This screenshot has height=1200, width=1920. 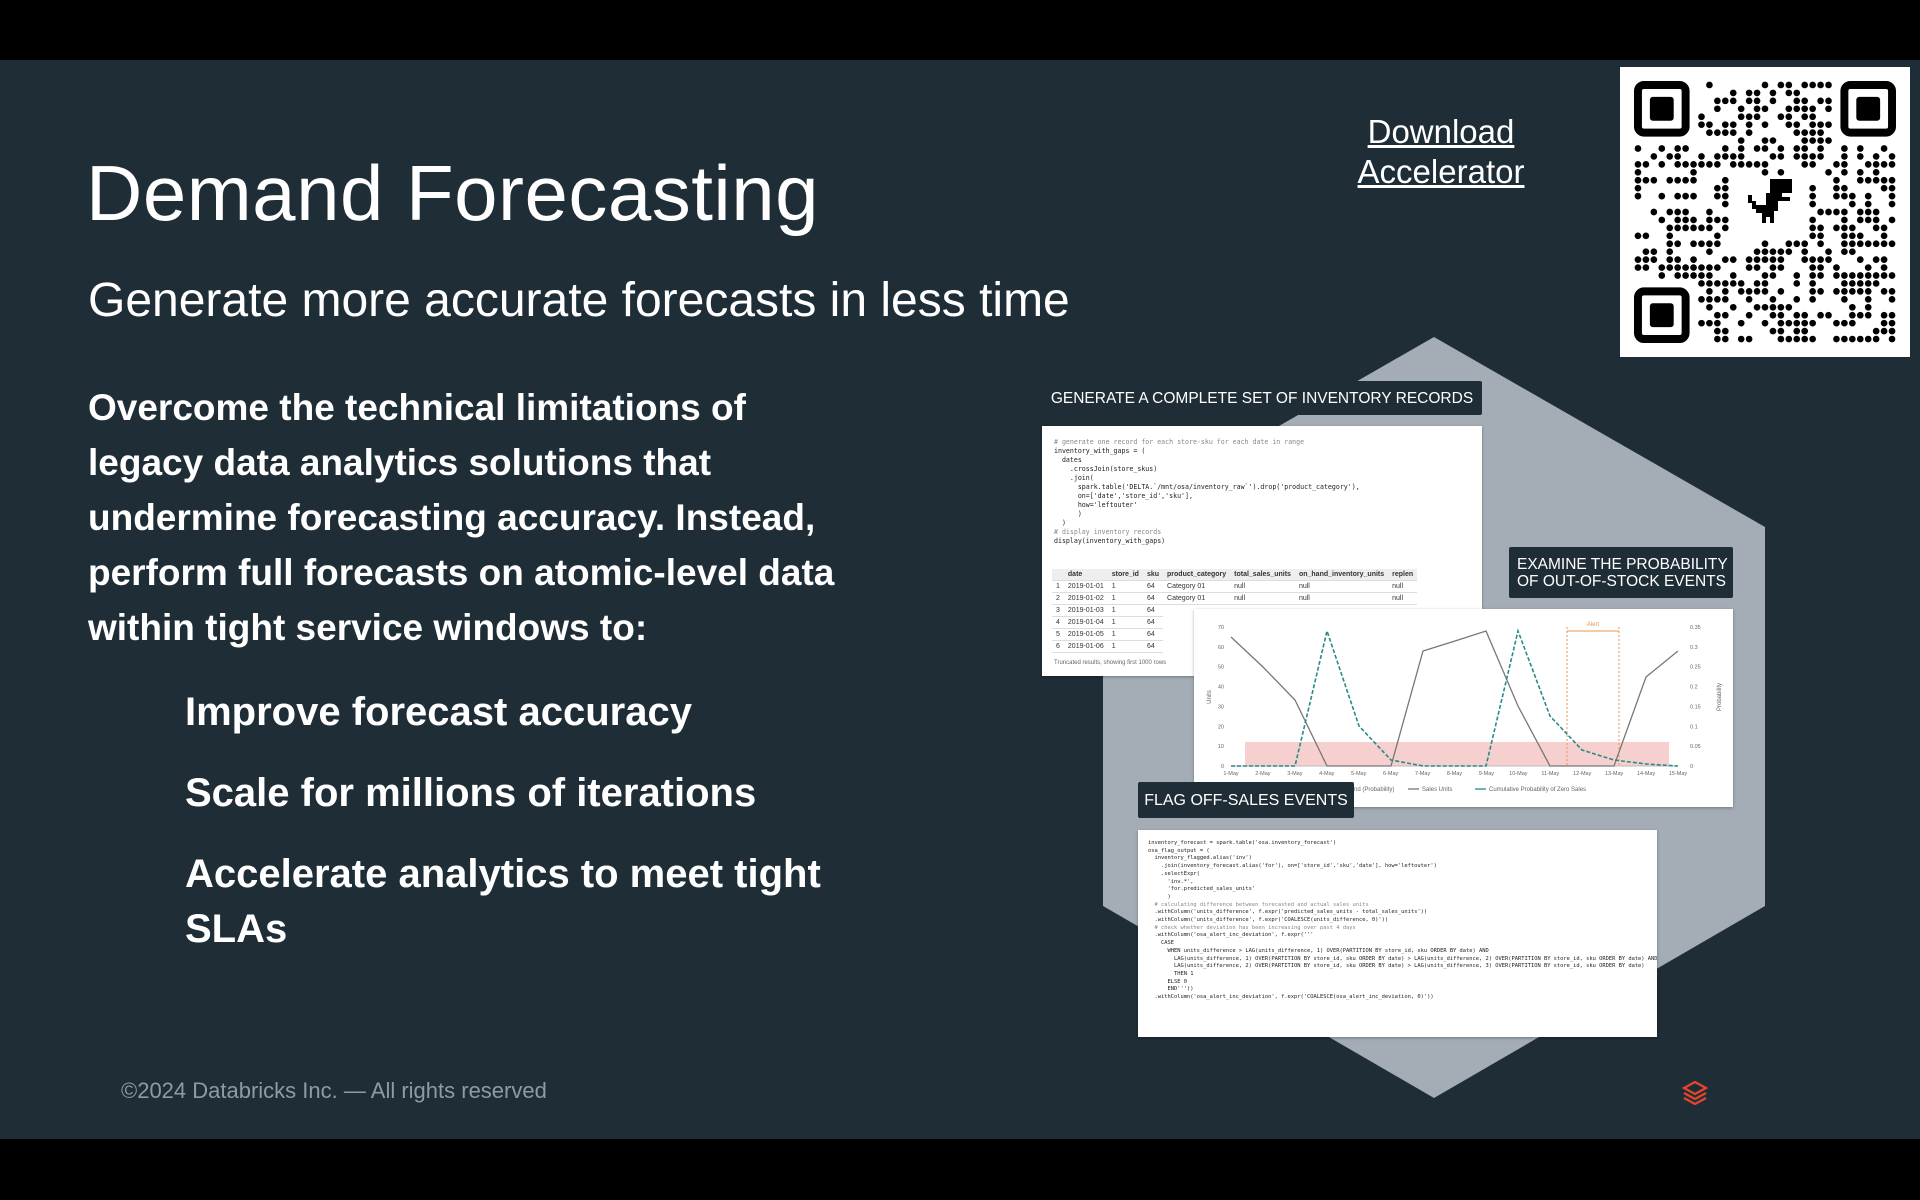 I want to click on code-line: on=['date','store_id','sku'],, so click(x=1123, y=496).